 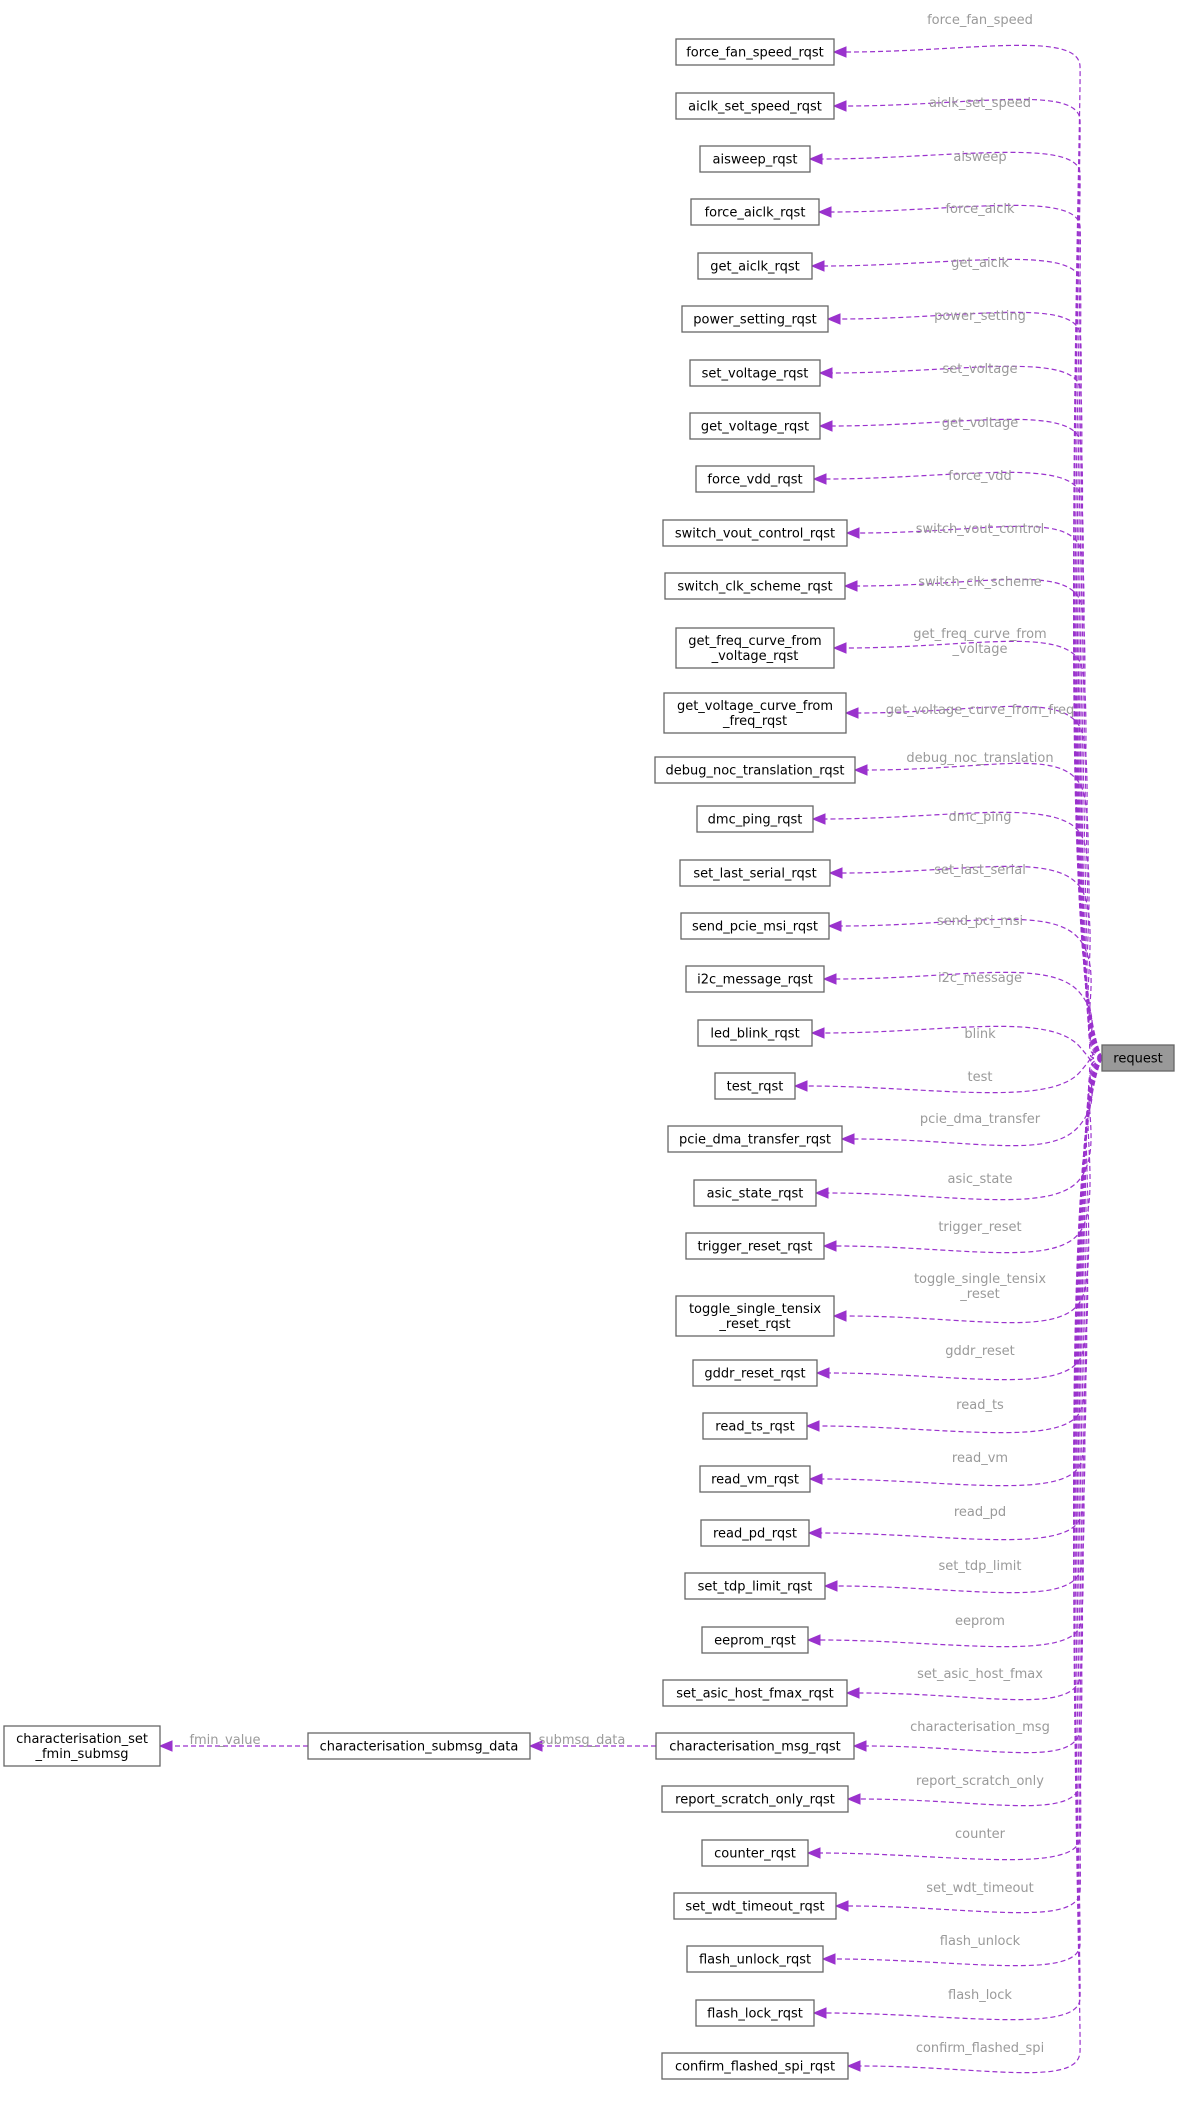 I want to click on node-flash-lock-rqst: flash_lock_rqst, so click(x=755, y=2013).